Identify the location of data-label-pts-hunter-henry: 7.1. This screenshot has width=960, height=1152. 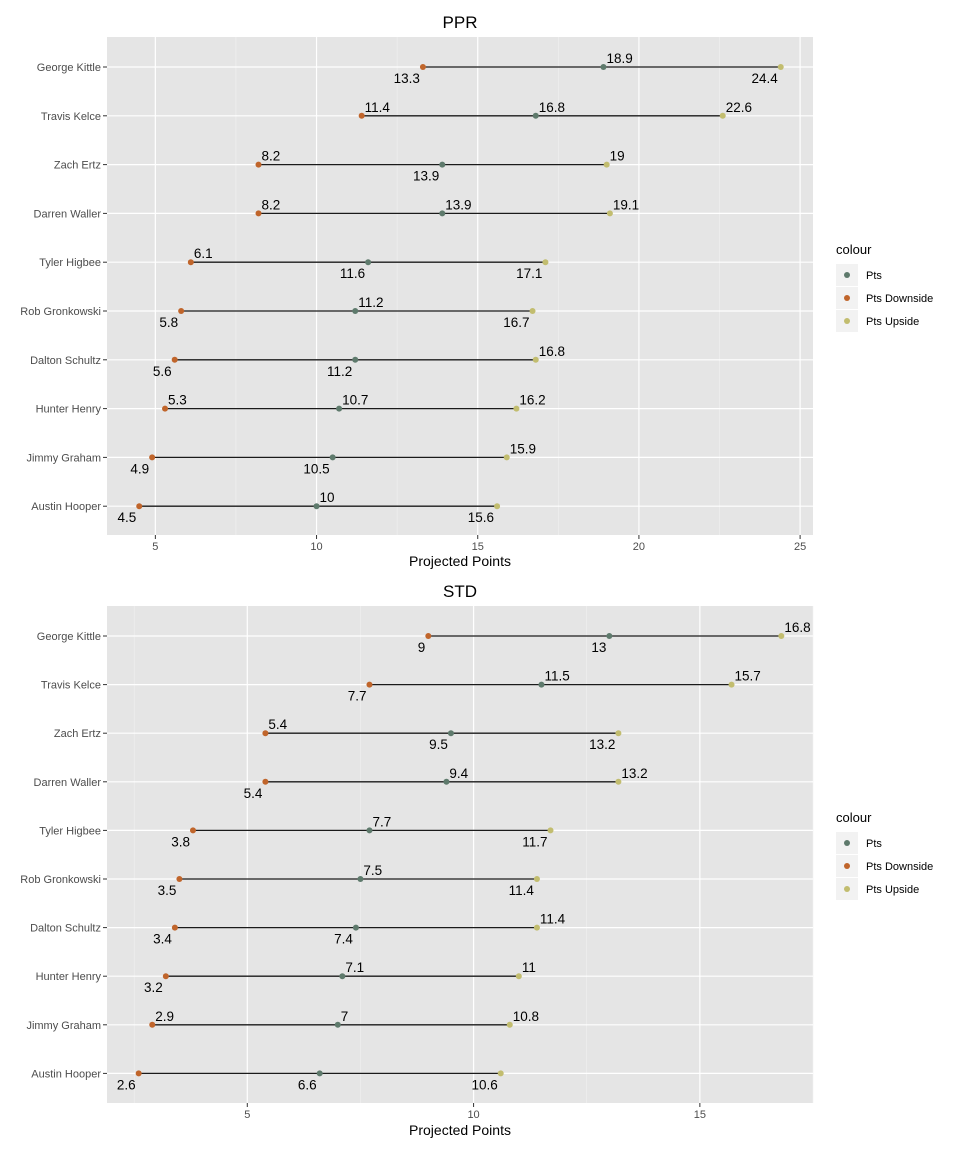
(354, 967).